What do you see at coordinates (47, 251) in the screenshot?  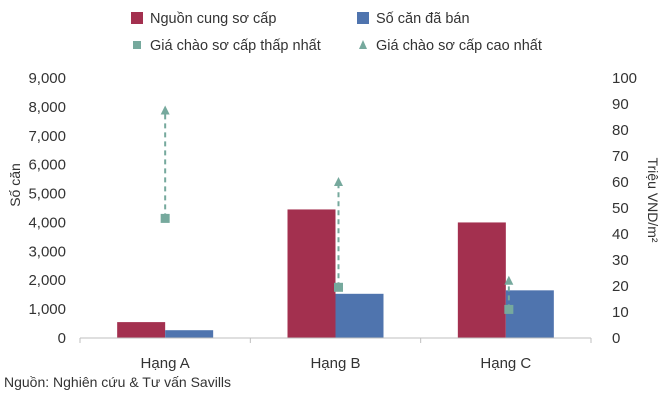 I see `y-tick-label: 3,000` at bounding box center [47, 251].